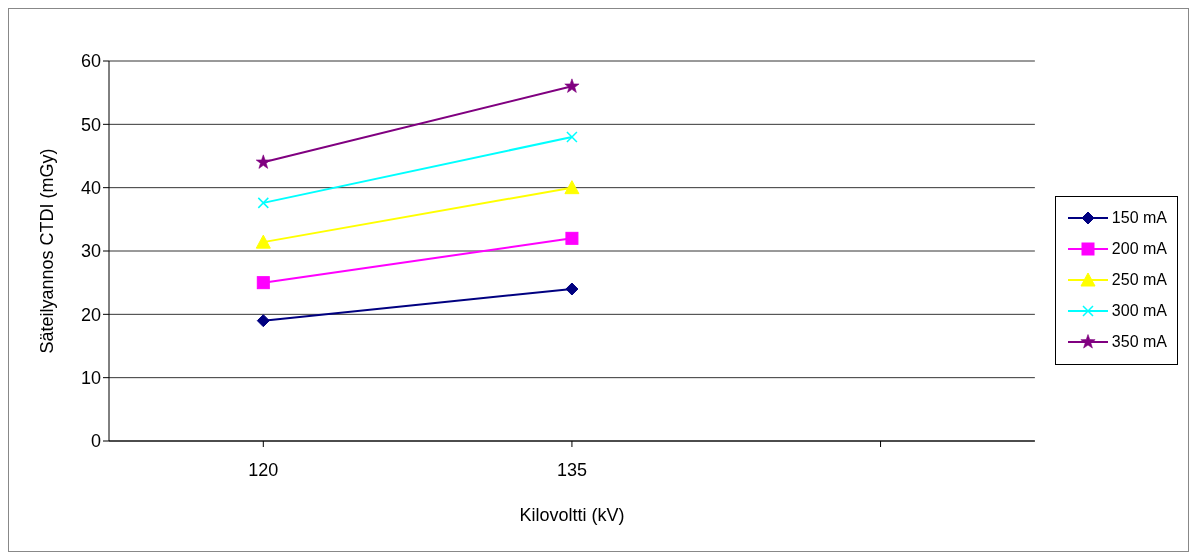 The height and width of the screenshot is (560, 1195). What do you see at coordinates (1139, 249) in the screenshot?
I see `legend-label: 200 mA` at bounding box center [1139, 249].